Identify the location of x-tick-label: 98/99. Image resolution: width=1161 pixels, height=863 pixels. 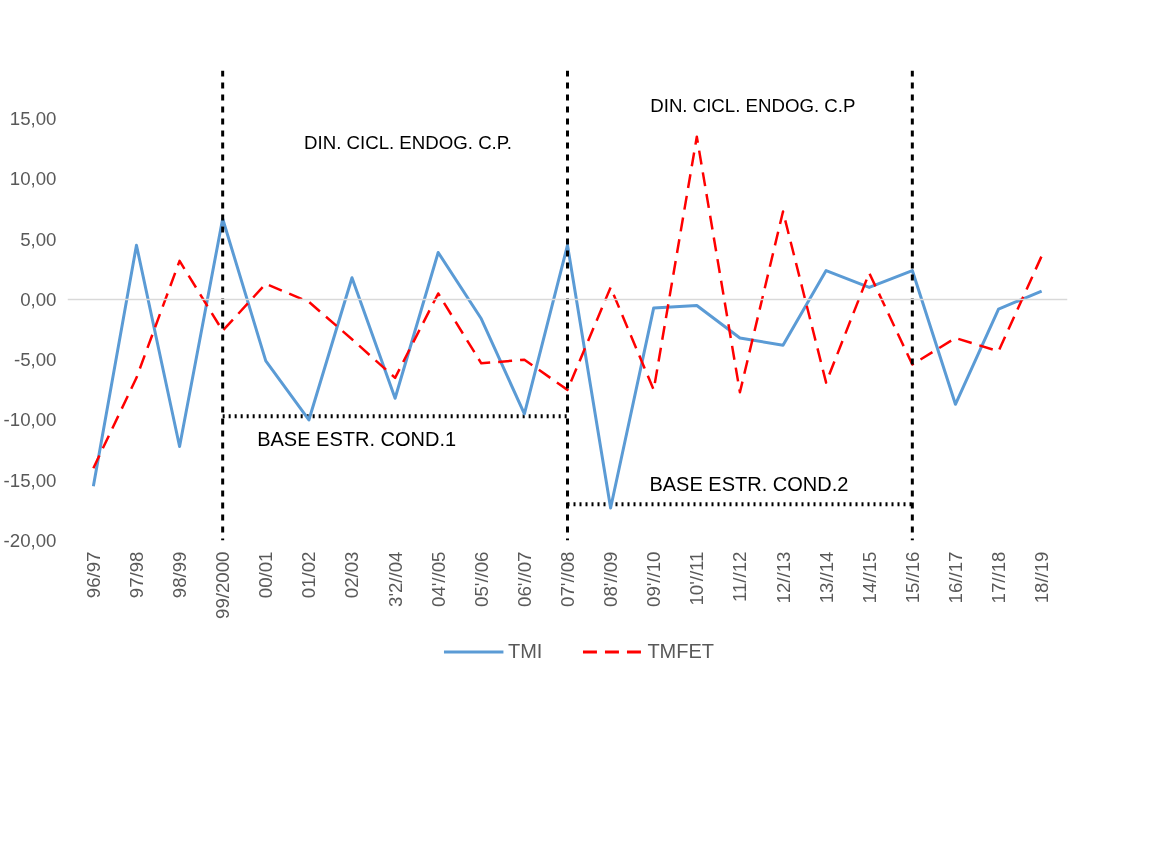
(180, 575).